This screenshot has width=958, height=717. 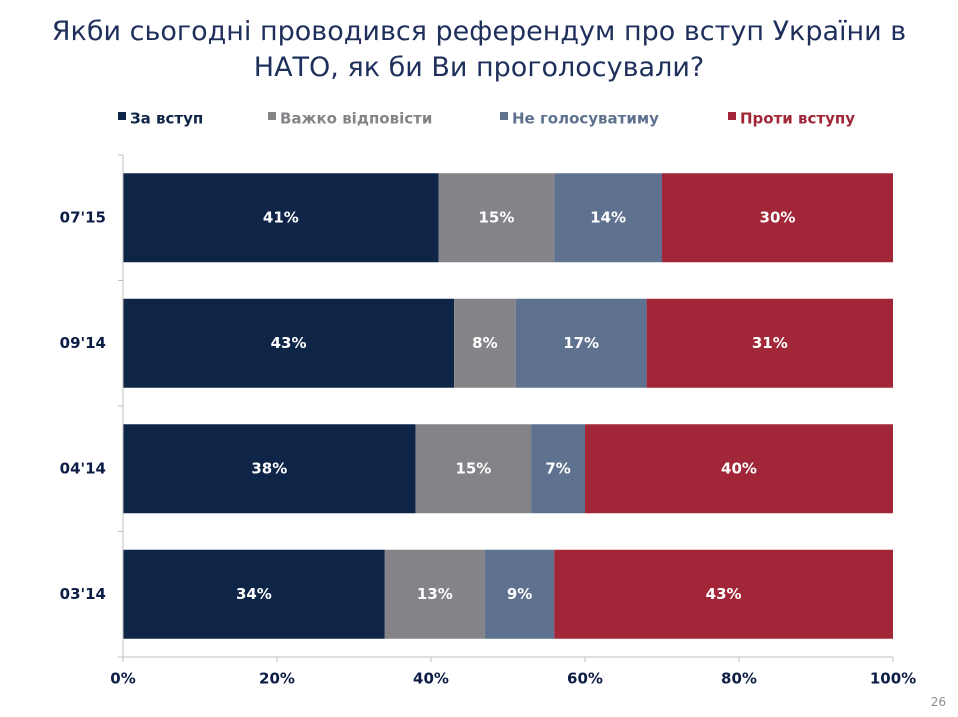 What do you see at coordinates (893, 679) in the screenshot?
I see `x-tick-label: 100%` at bounding box center [893, 679].